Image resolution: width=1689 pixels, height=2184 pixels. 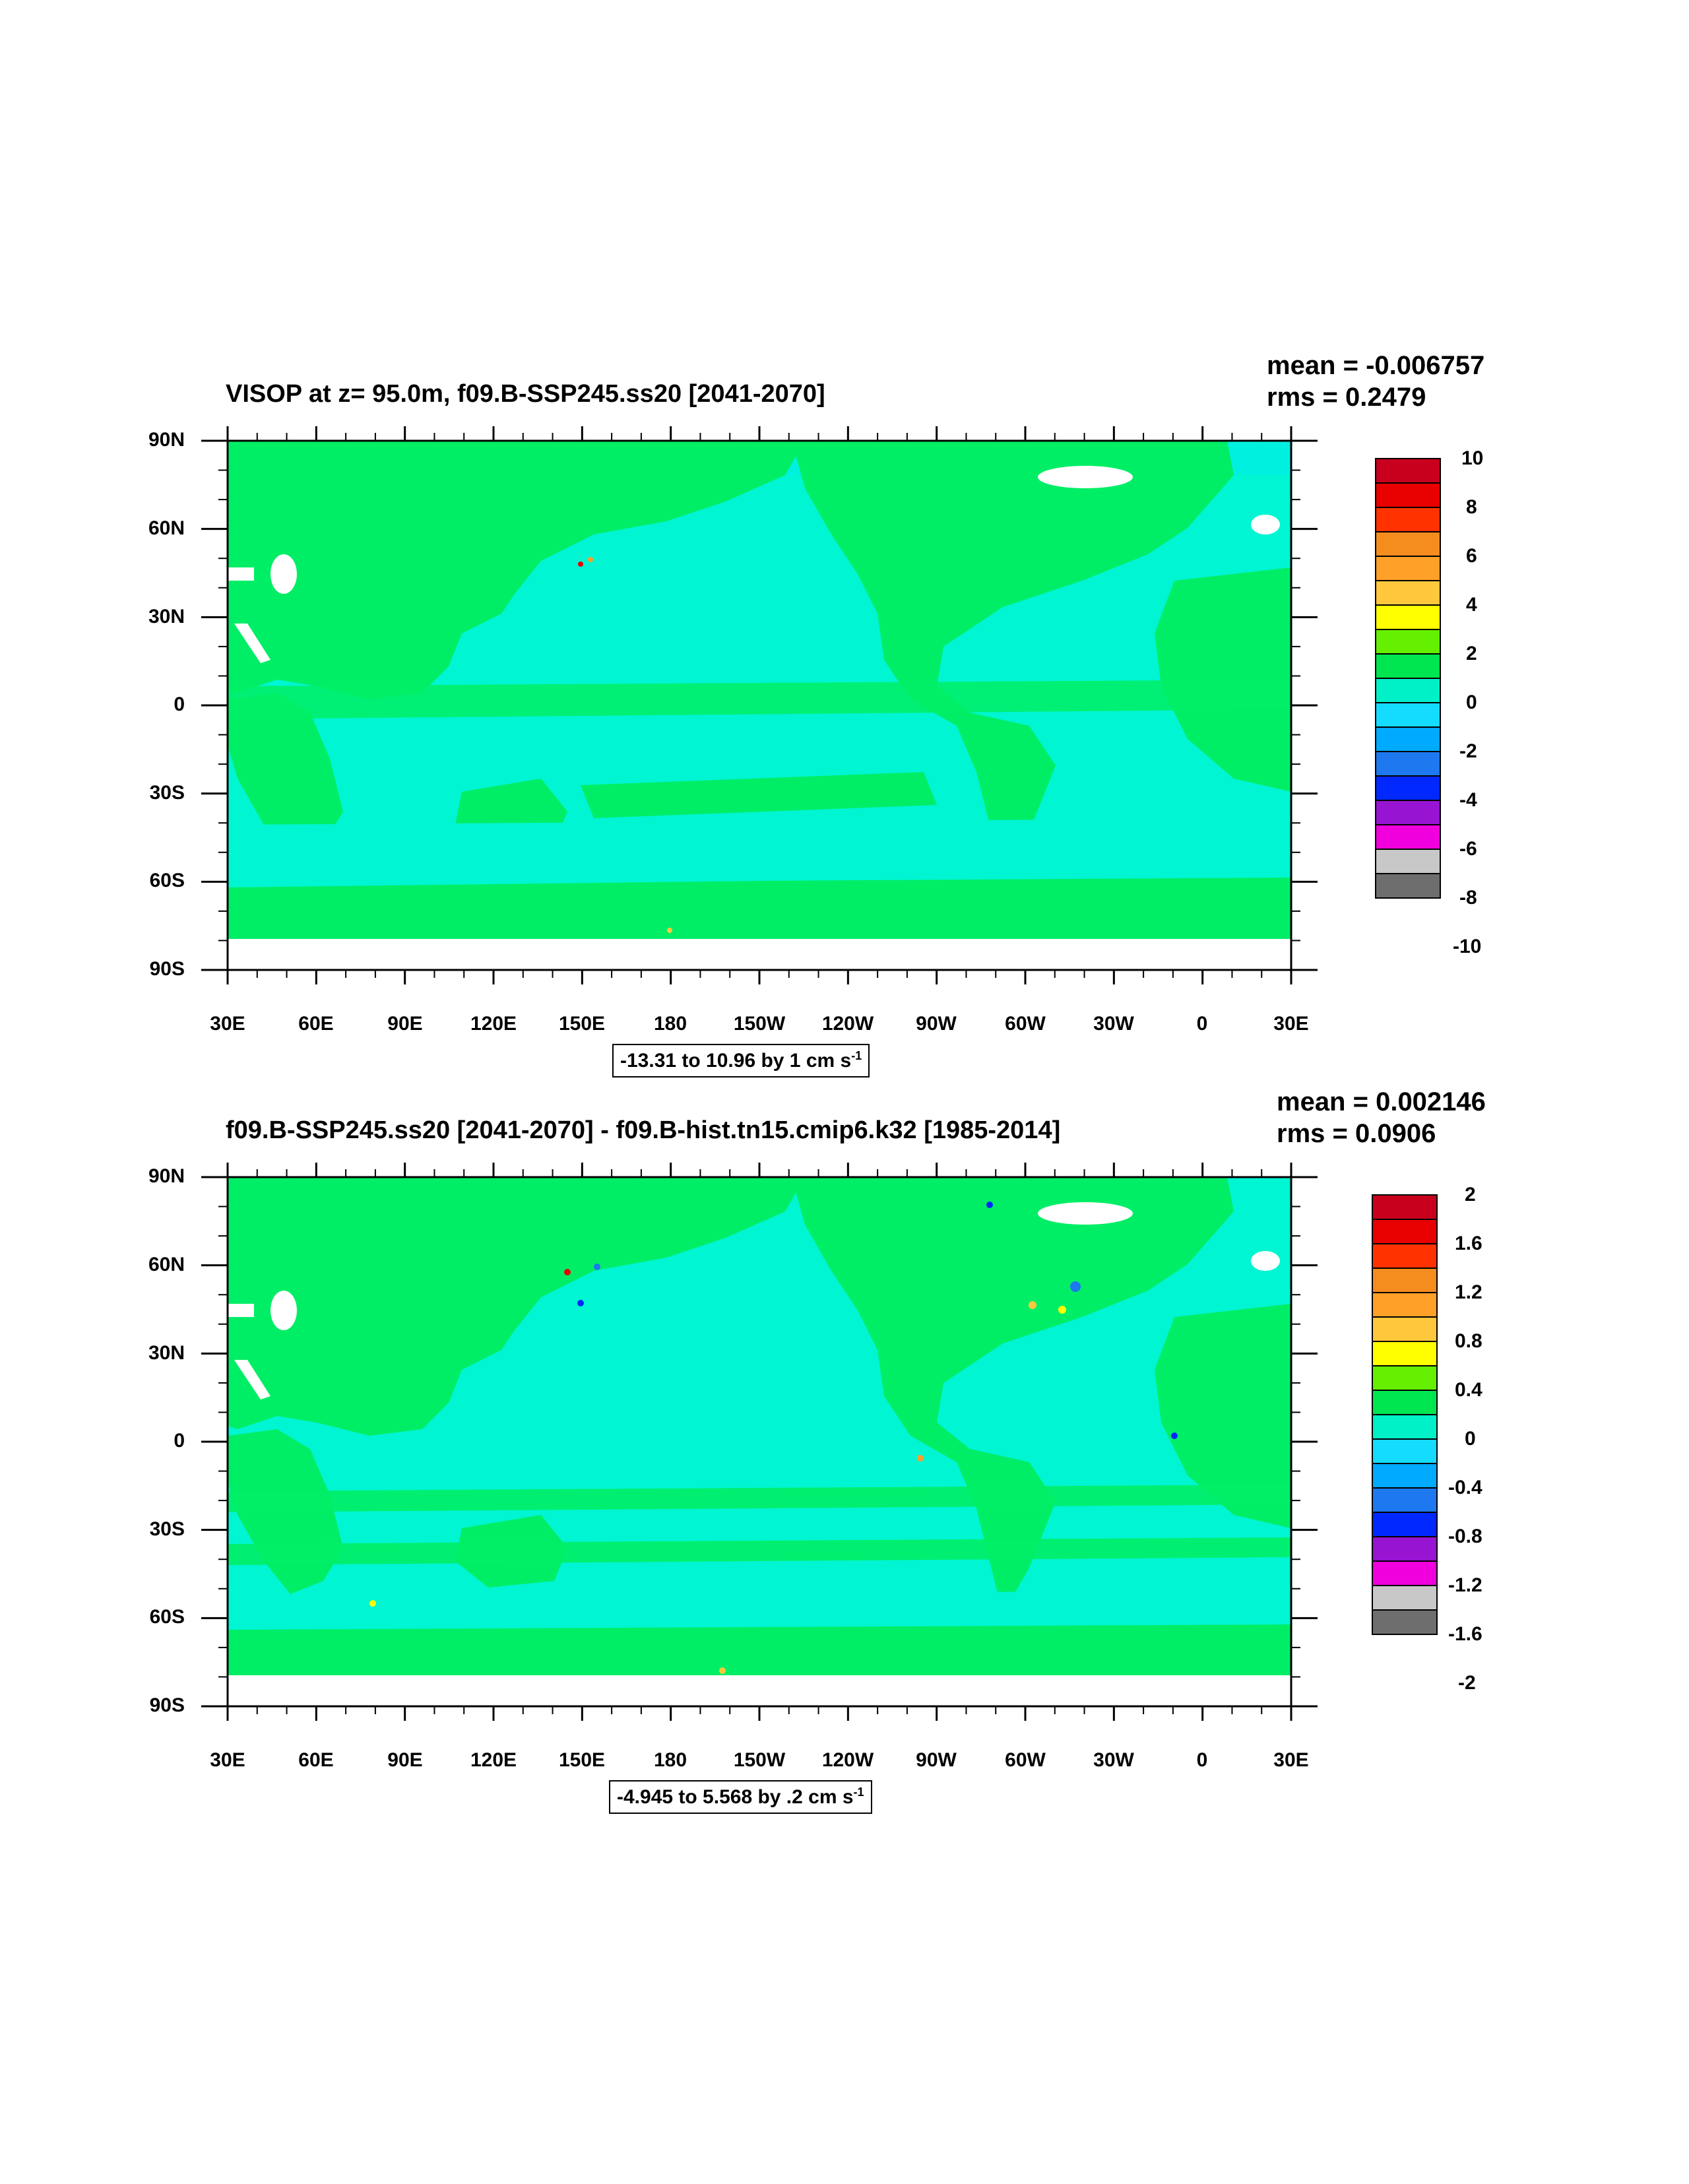 What do you see at coordinates (1468, 946) in the screenshot?
I see `colorbar-label: -10` at bounding box center [1468, 946].